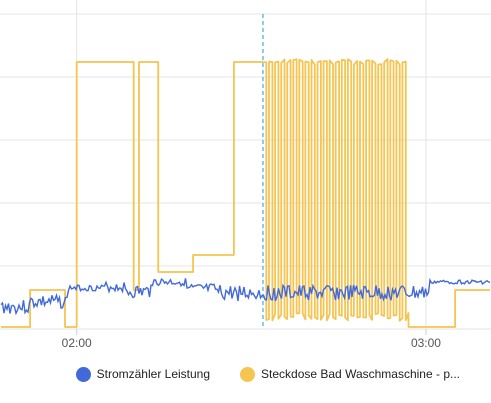 The image size is (491, 403). I want to click on x-axis: 02:00 03:00, so click(251, 339).